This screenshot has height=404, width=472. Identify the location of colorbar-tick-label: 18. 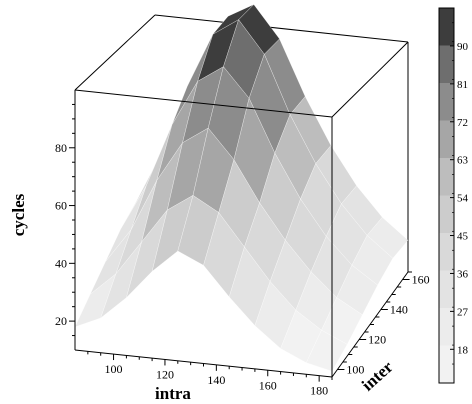
(463, 350).